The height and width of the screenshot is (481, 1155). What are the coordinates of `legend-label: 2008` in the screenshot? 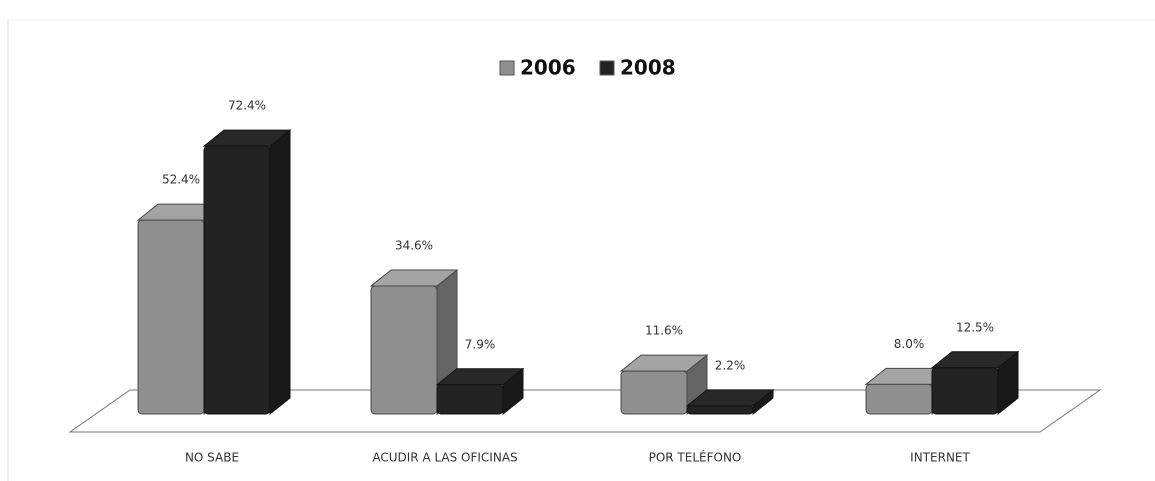 It's located at (648, 68).